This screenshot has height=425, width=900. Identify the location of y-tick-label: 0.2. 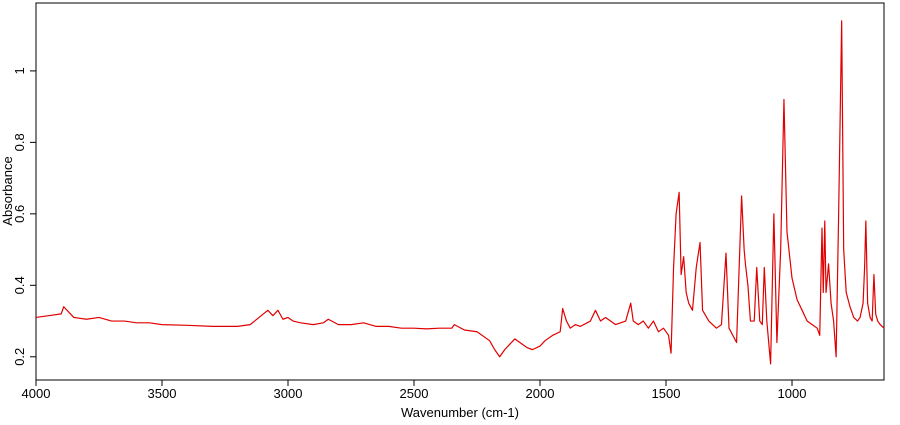
(19, 357).